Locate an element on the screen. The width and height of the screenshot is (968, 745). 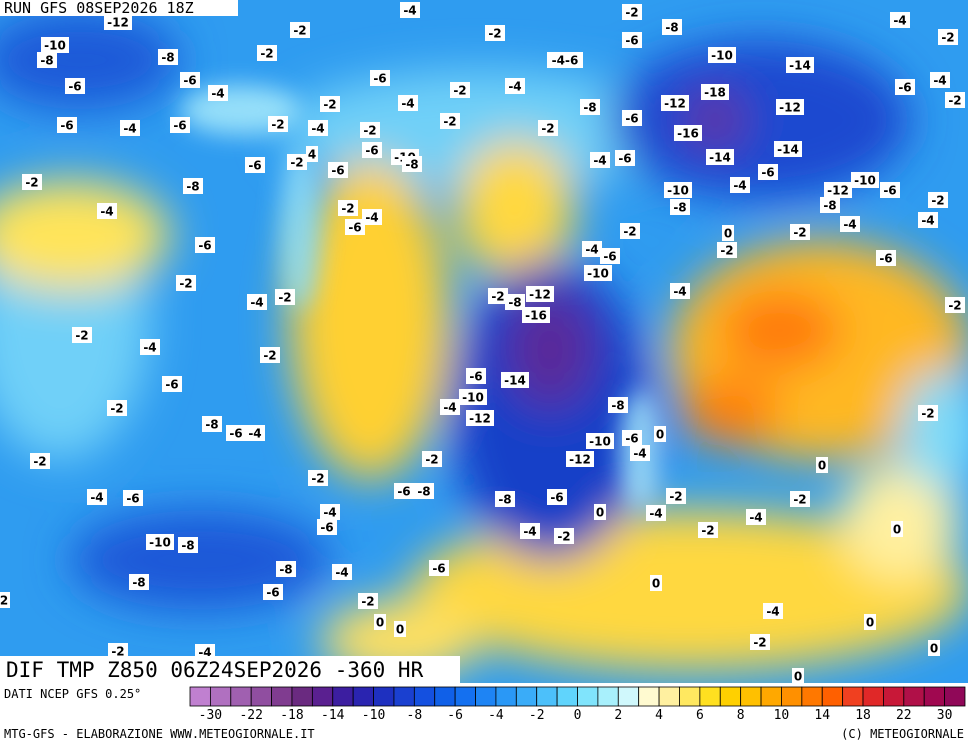
colorbar-label: -4 is located at coordinates (496, 715).